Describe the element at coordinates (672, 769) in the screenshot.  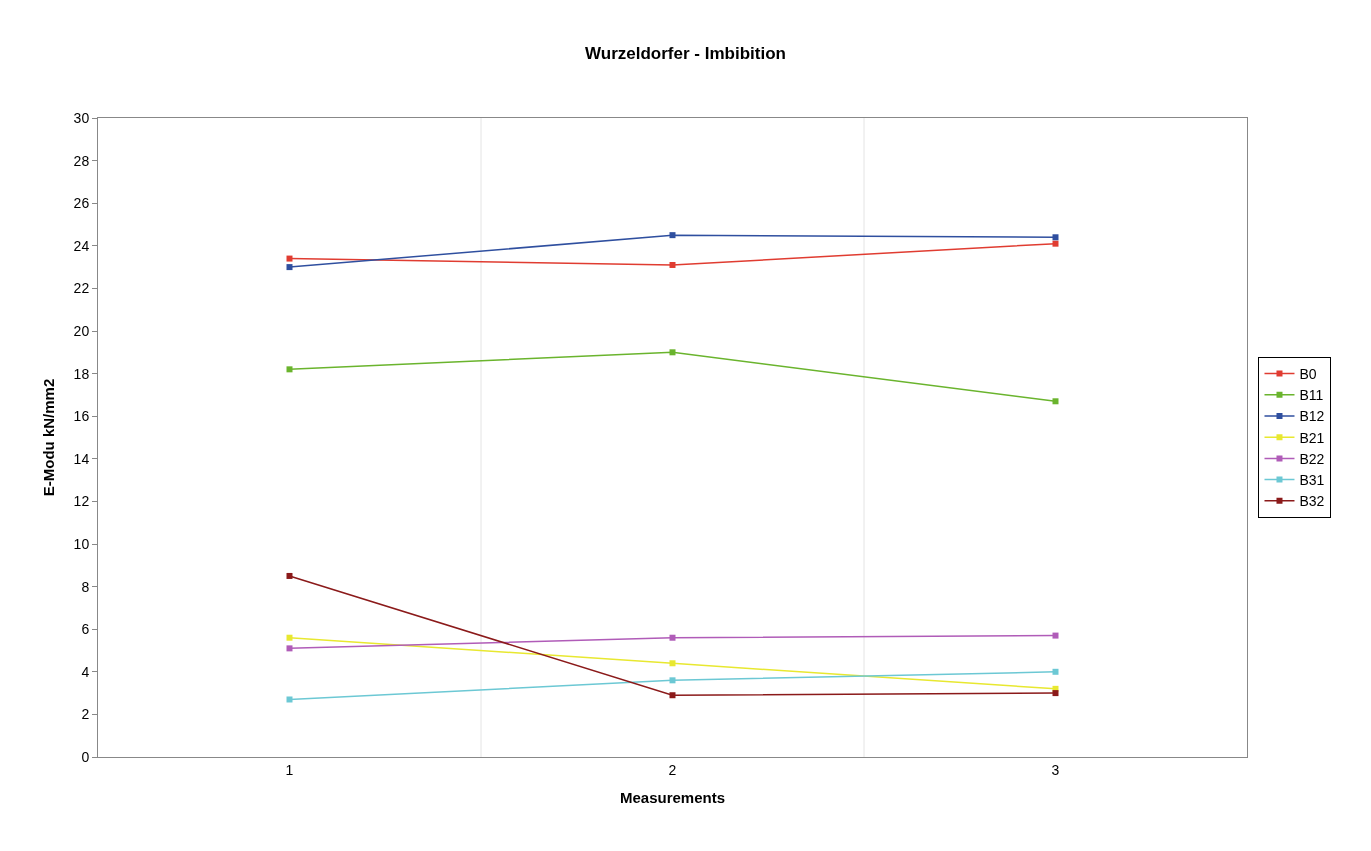
I see `x-tick-label: 2` at that location.